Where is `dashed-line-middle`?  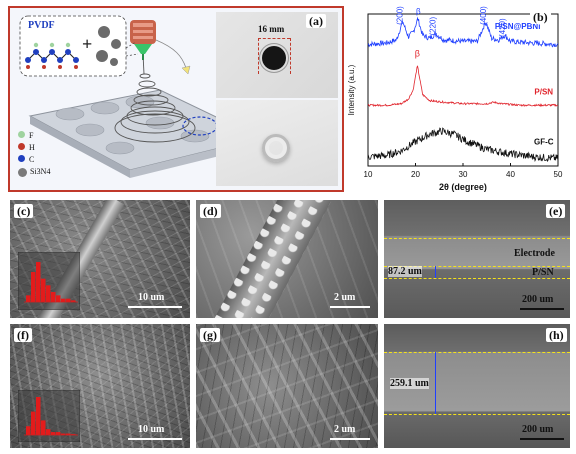 dashed-line-middle is located at coordinates (477, 266).